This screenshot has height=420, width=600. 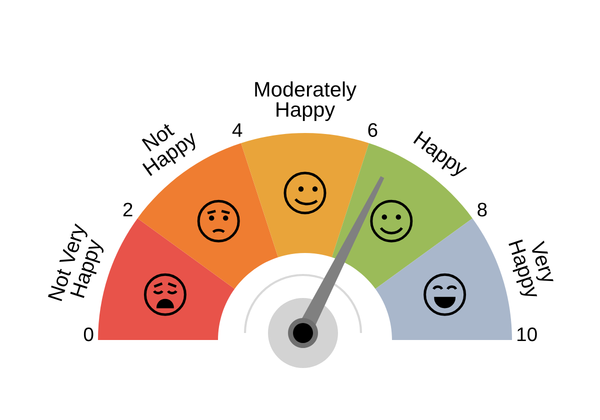 I want to click on slice-label: Not Very Happy, so click(x=77, y=262).